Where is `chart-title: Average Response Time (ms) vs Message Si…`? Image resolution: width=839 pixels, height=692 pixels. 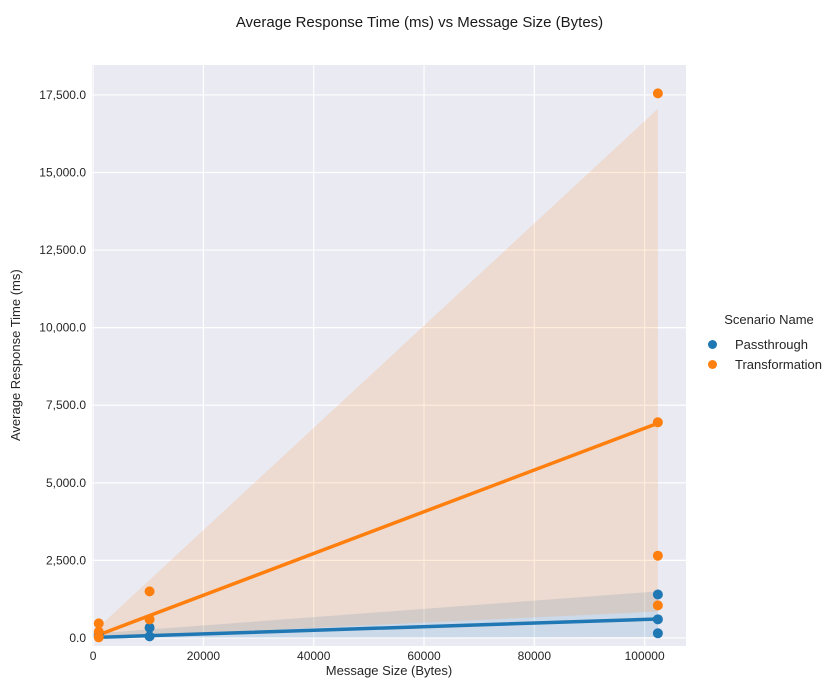 chart-title: Average Response Time (ms) vs Message Si… is located at coordinates (419, 22).